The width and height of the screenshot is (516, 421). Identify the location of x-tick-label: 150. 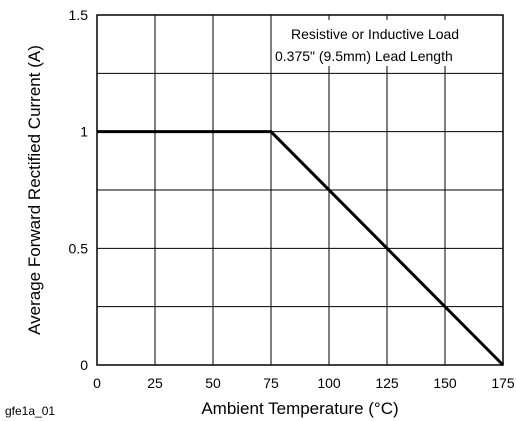
(445, 383).